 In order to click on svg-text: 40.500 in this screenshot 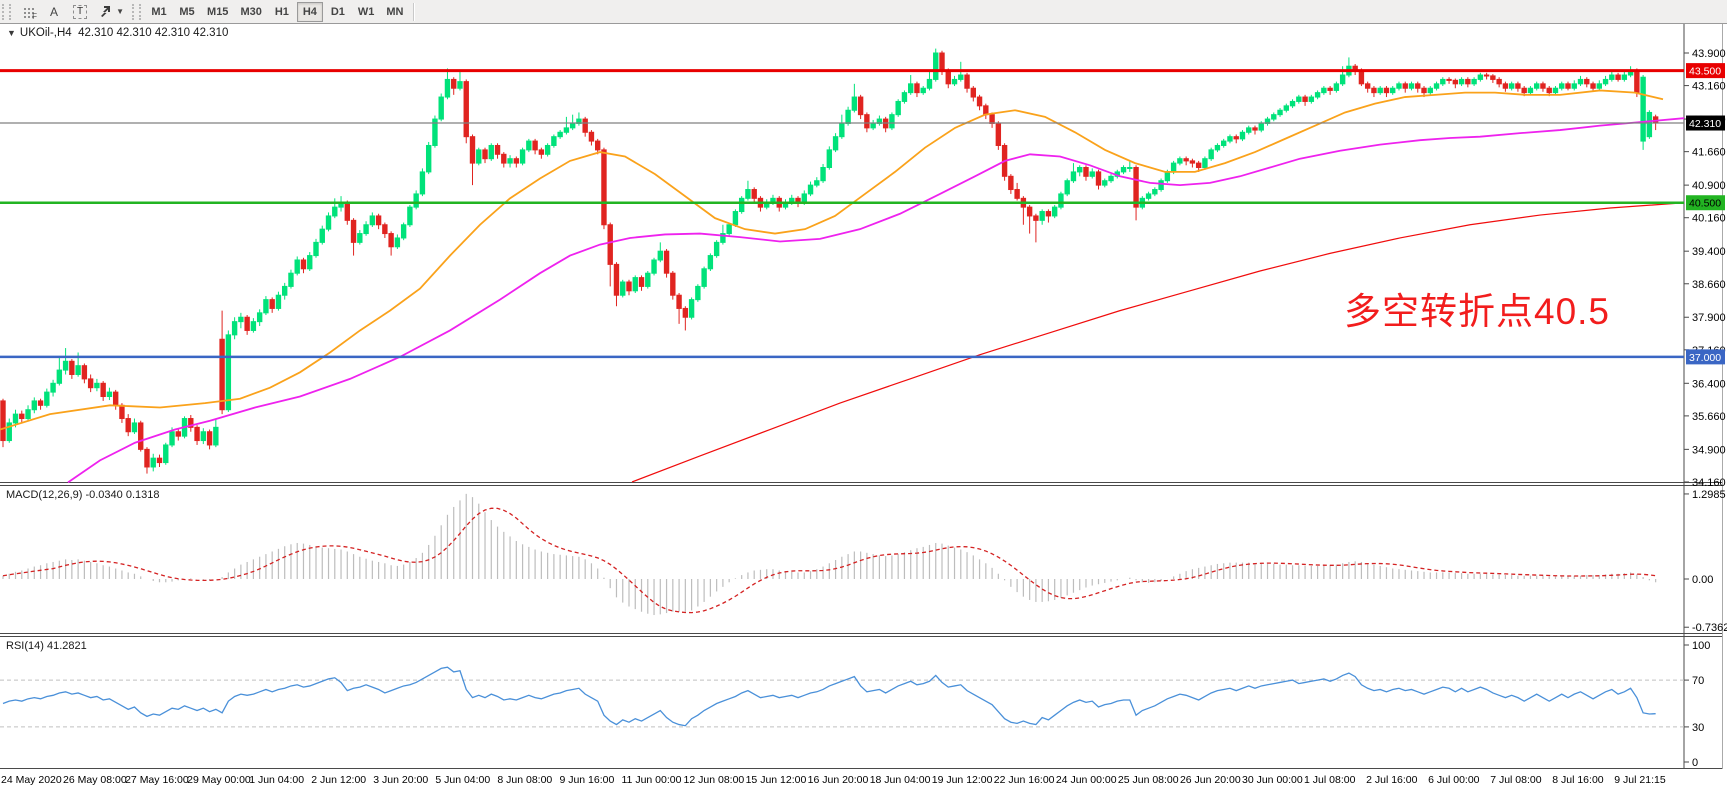, I will do `click(1705, 204)`.